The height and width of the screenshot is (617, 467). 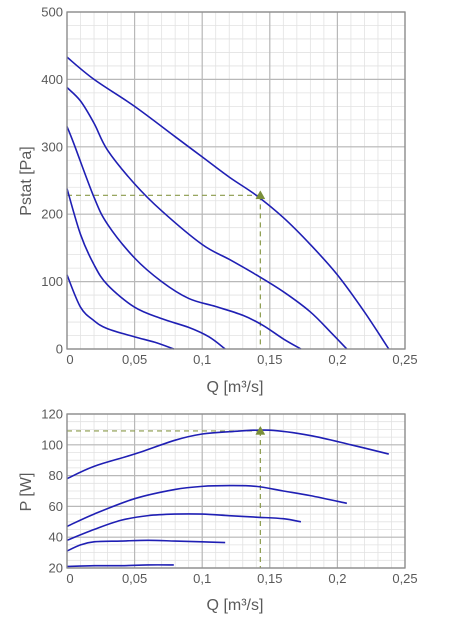 I want to click on power-x-ticks: 0 0,05 0,1 0,15 0,2 0,25, so click(x=241, y=578).